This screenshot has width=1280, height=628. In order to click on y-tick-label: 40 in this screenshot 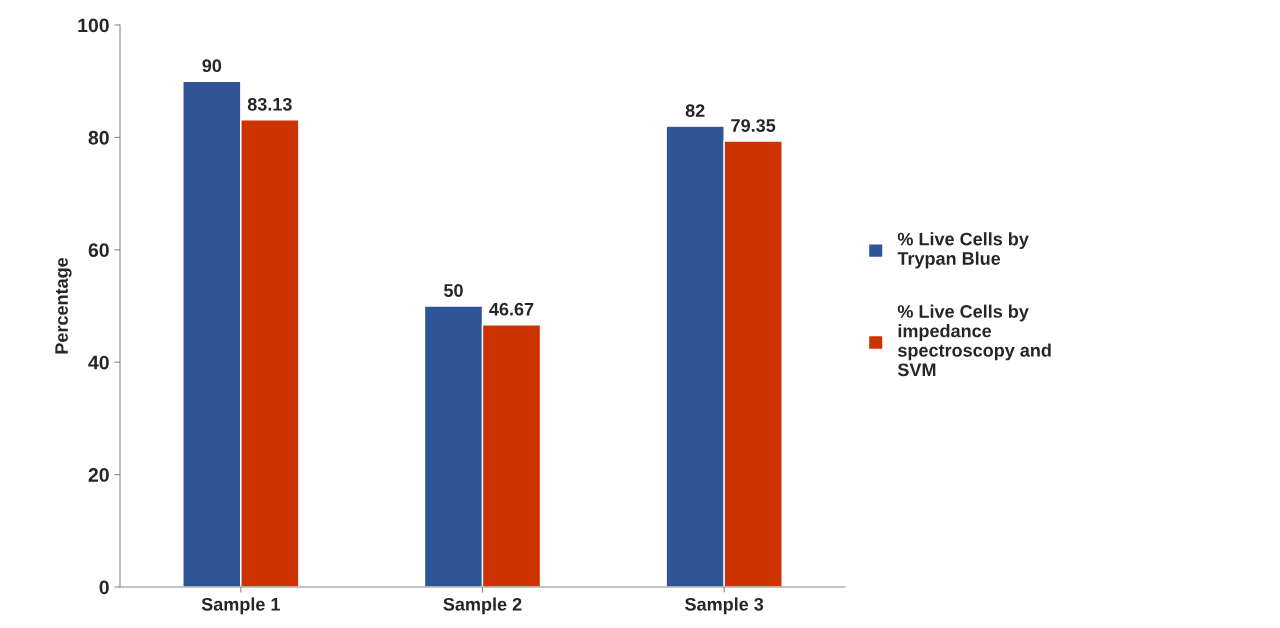, I will do `click(98, 362)`.